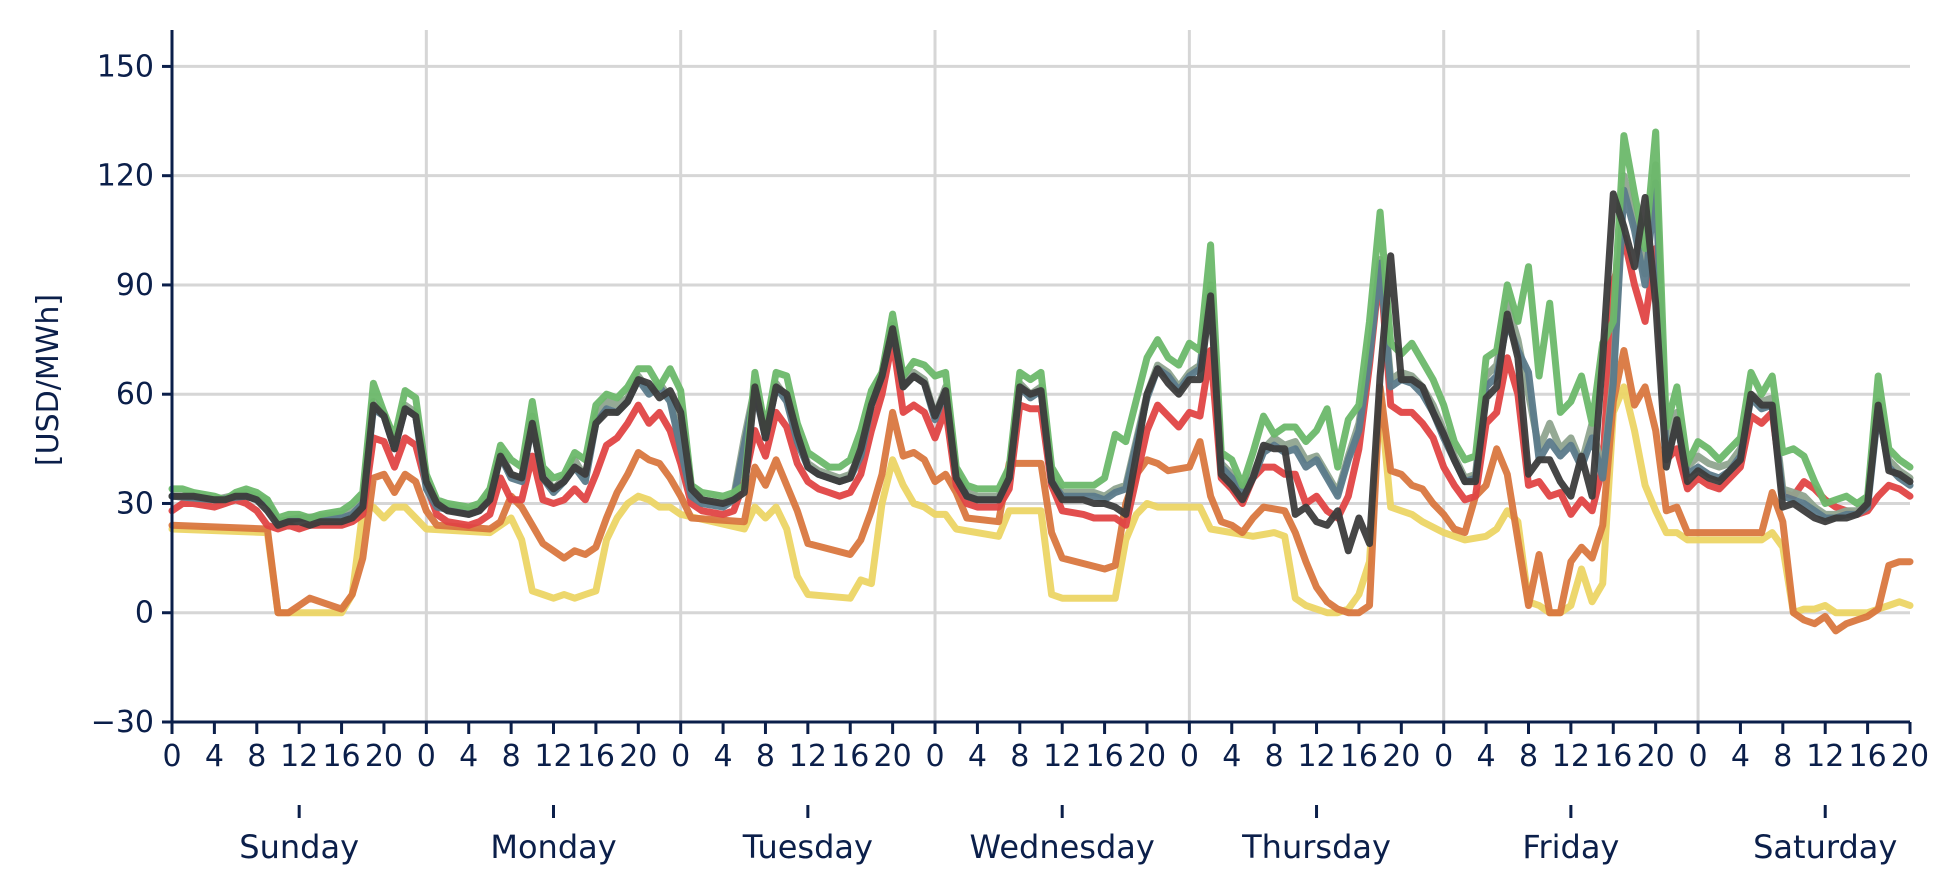 The width and height of the screenshot is (1940, 895). I want to click on day-label: Monday, so click(553, 847).